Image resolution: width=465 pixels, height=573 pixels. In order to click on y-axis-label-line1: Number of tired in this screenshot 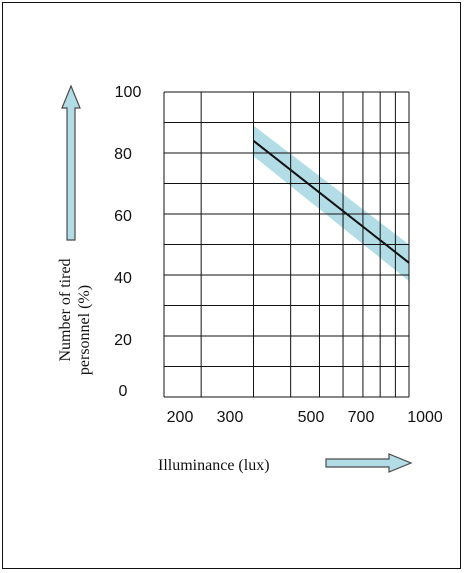, I will do `click(65, 309)`.